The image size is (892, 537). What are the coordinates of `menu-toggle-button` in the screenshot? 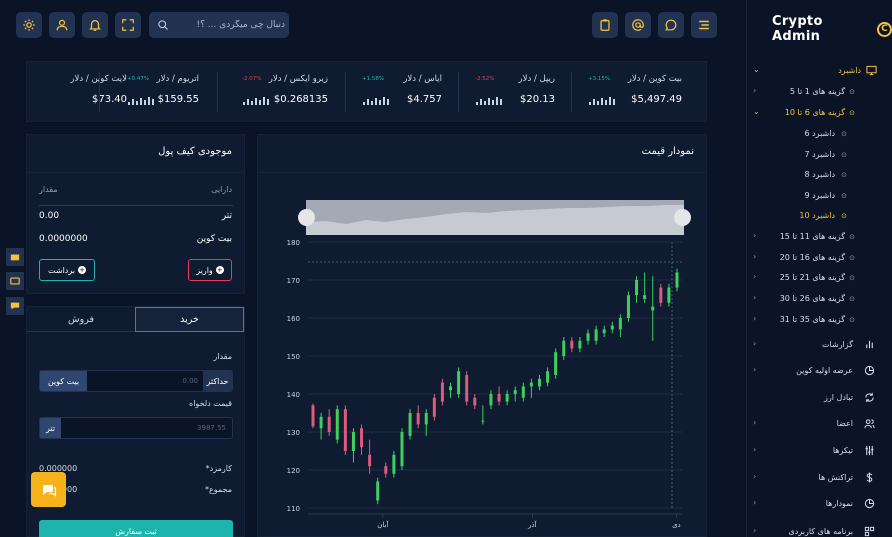 It's located at (704, 25).